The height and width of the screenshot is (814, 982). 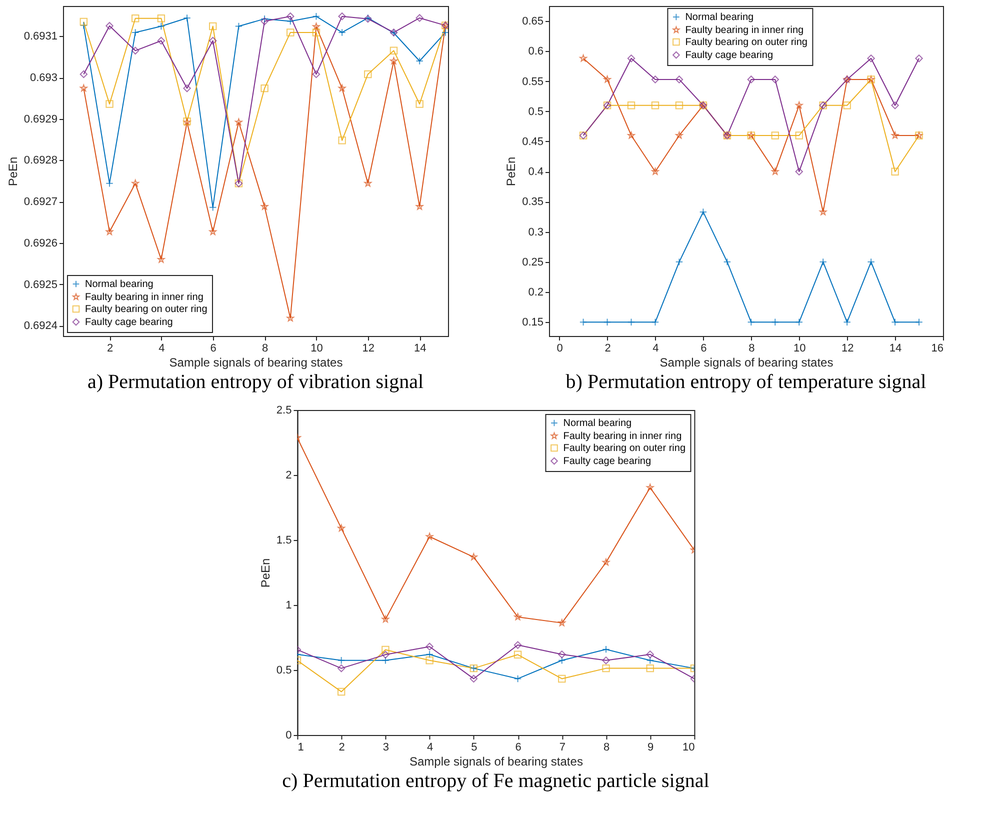 What do you see at coordinates (536, 52) in the screenshot?
I see `y-tick-label: 0.6` at bounding box center [536, 52].